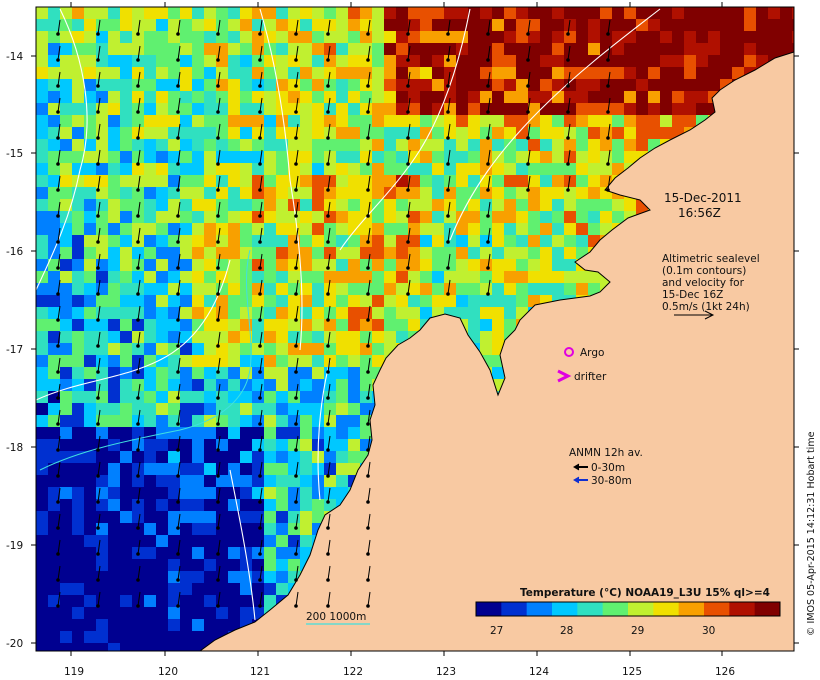 The width and height of the screenshot is (820, 680). I want to click on anmn-title: ANMN 12h av., so click(606, 453).